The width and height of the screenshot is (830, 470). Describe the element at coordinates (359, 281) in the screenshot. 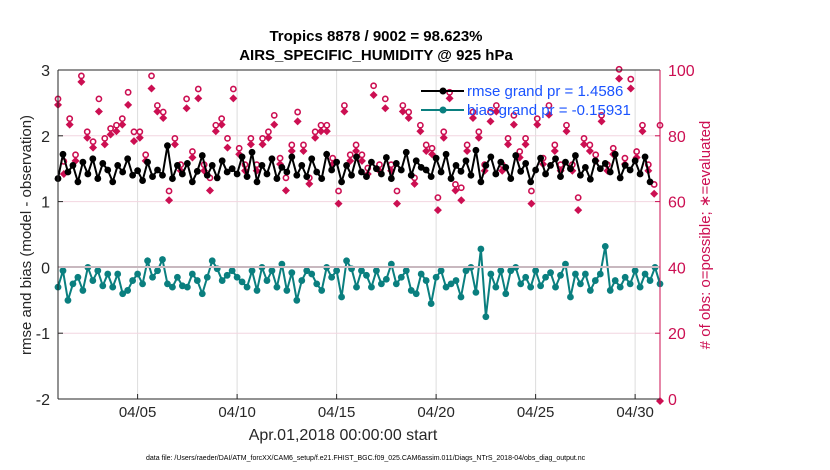

I see `bias-series` at that location.